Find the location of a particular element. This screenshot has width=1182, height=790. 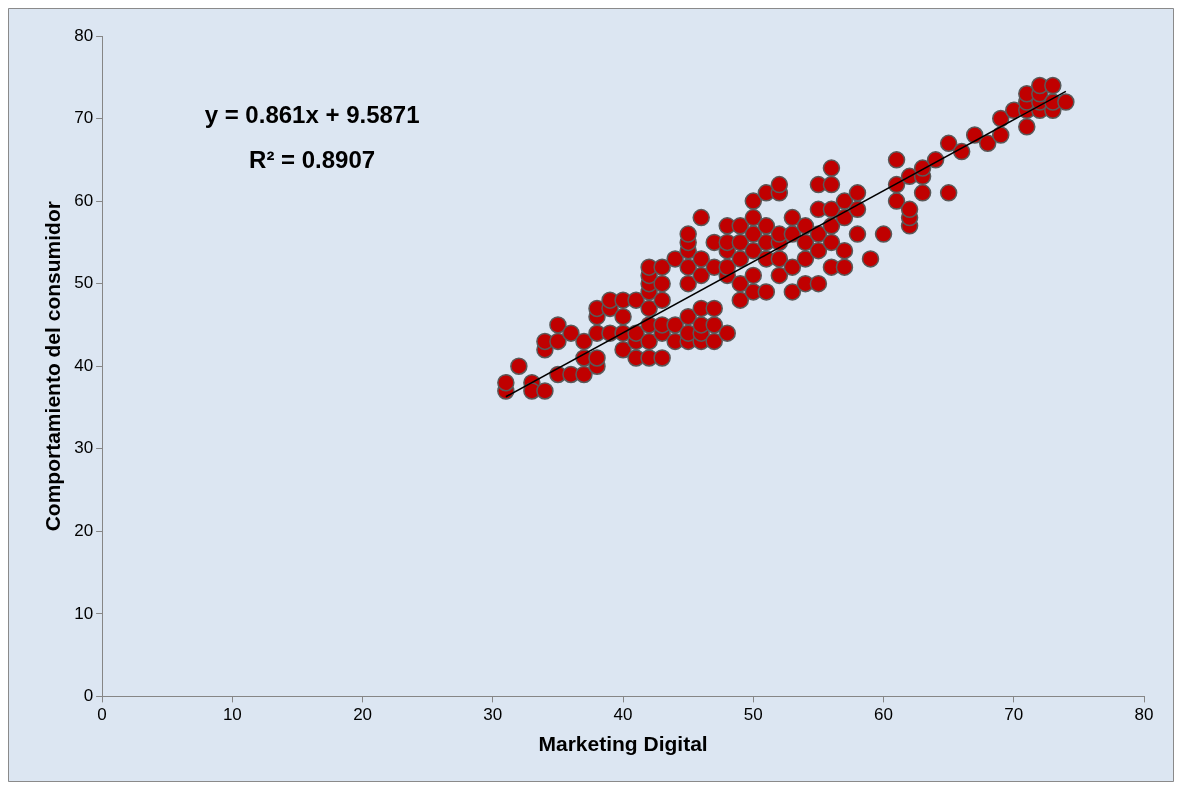

x-tick-label: 0 is located at coordinates (102, 715).